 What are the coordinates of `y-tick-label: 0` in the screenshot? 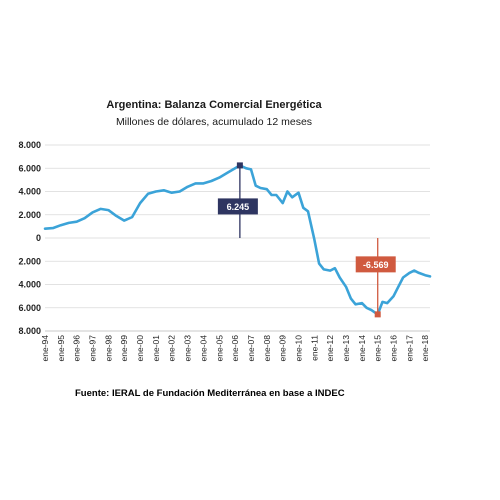 It's located at (38, 238).